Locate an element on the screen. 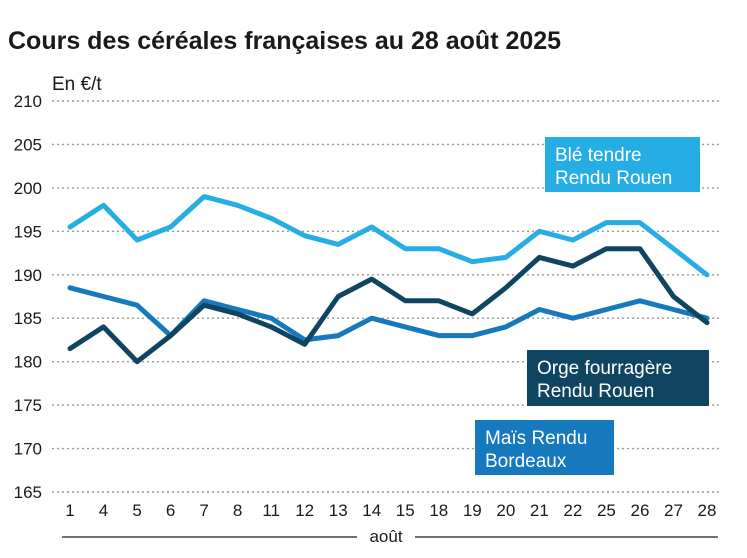 This screenshot has height=558, width=747. series-label-text: Bordeaux is located at coordinates (526, 461).